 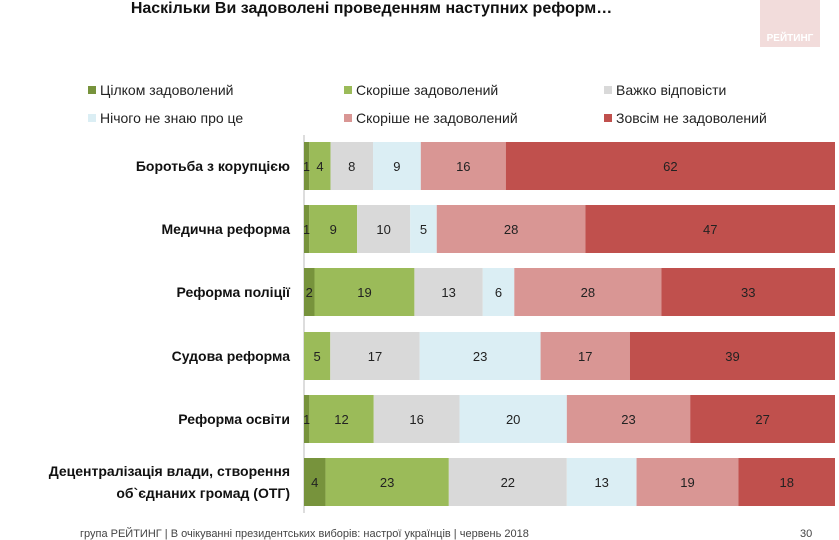 I want to click on legend-label: Скоріше не задоволений, so click(x=437, y=118).